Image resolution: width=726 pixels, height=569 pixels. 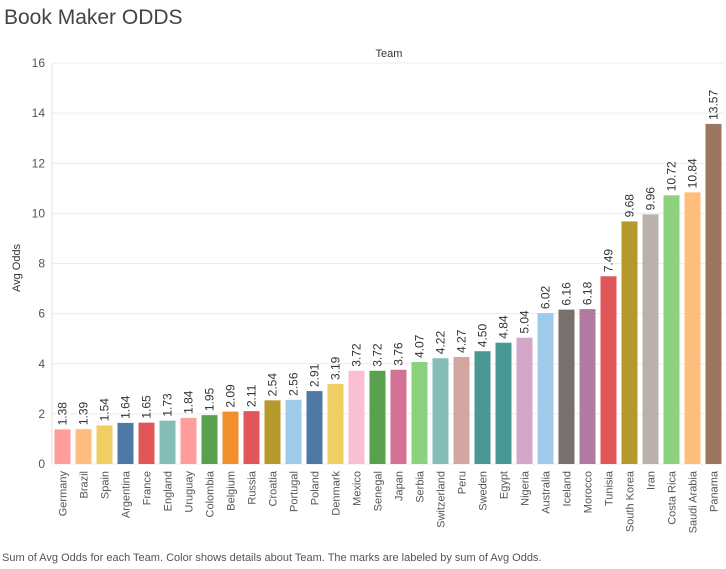 I want to click on category-label: Russia, so click(x=253, y=487).